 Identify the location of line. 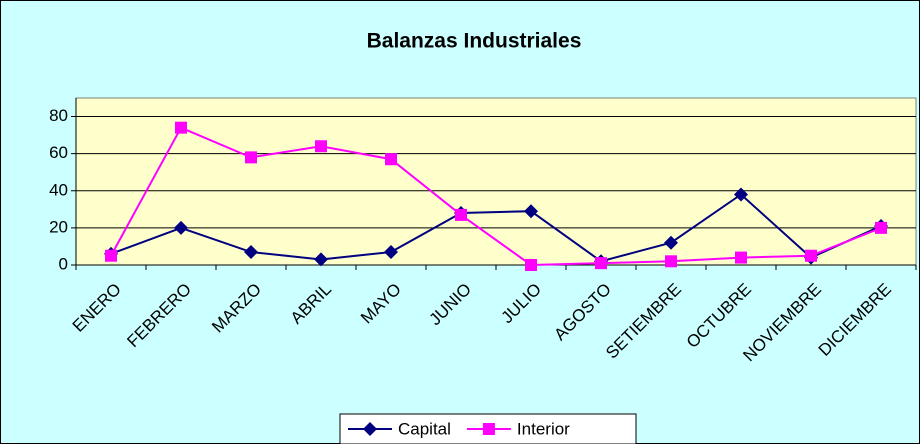
(496, 228).